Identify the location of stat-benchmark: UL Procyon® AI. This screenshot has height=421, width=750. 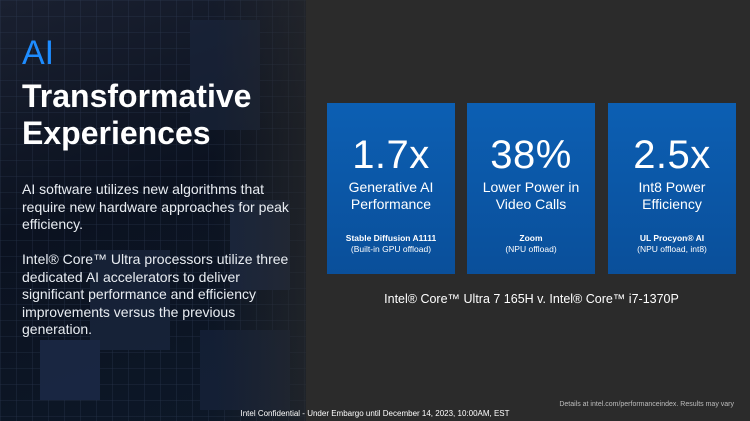
(672, 238).